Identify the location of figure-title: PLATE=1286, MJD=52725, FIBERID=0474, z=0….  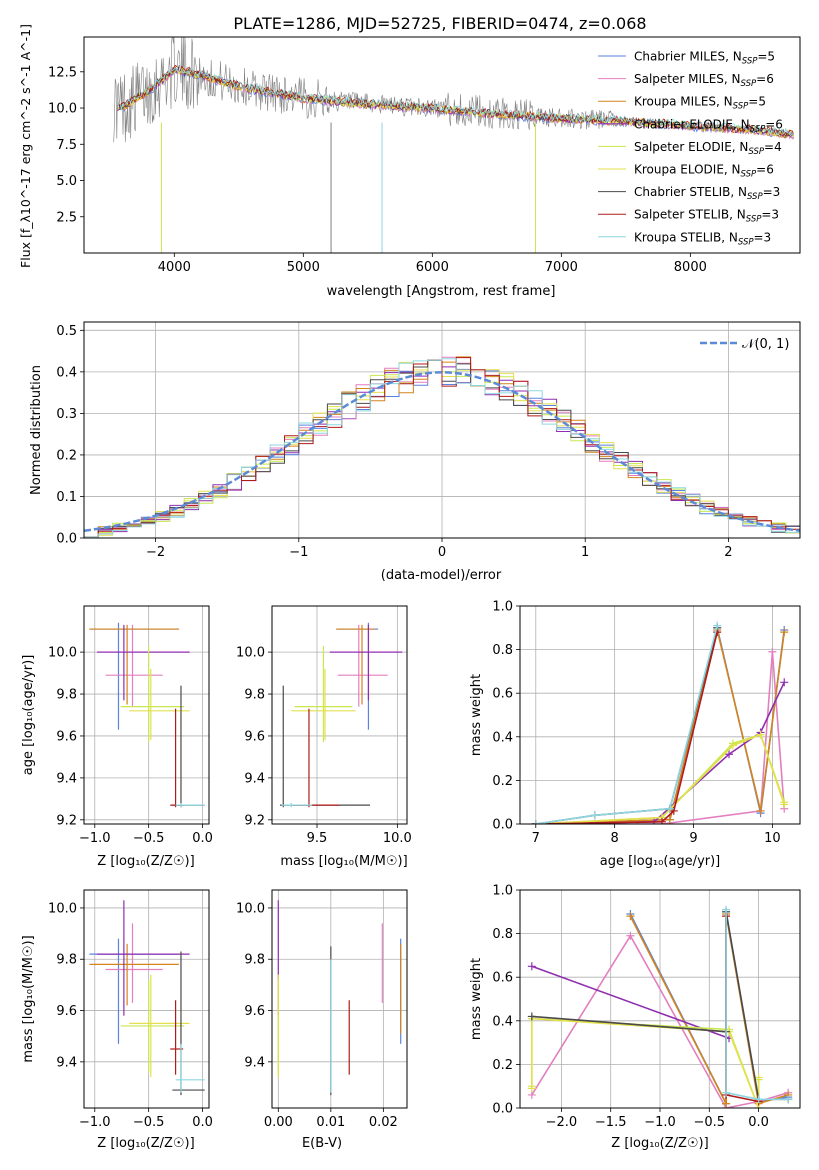
(439, 23).